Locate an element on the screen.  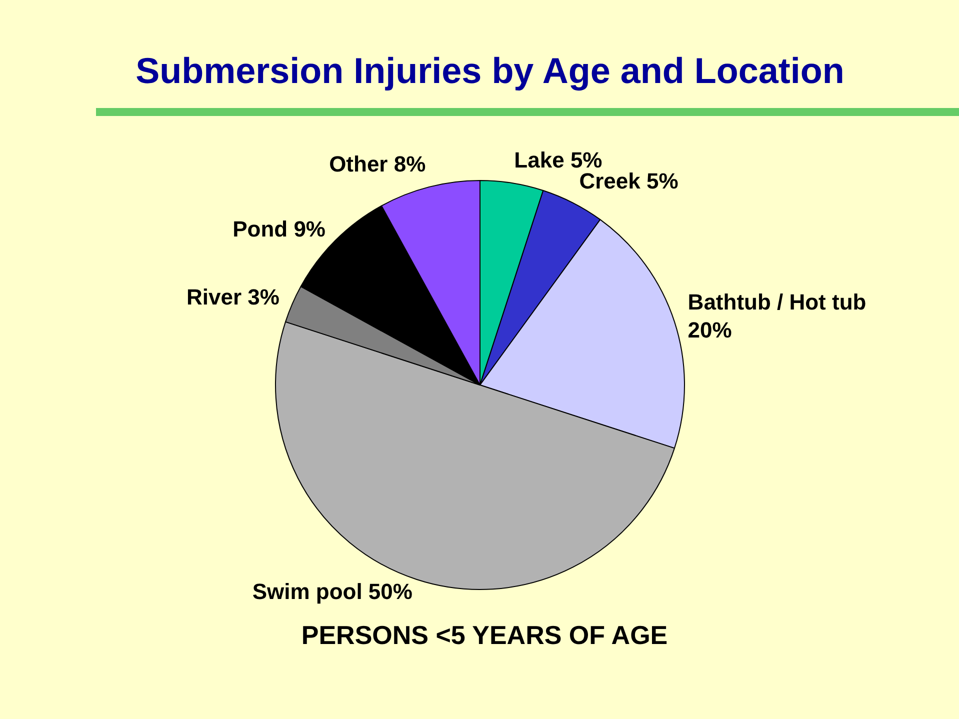
text: PERSONS <5 YEARS OF AGE is located at coordinates (484, 635).